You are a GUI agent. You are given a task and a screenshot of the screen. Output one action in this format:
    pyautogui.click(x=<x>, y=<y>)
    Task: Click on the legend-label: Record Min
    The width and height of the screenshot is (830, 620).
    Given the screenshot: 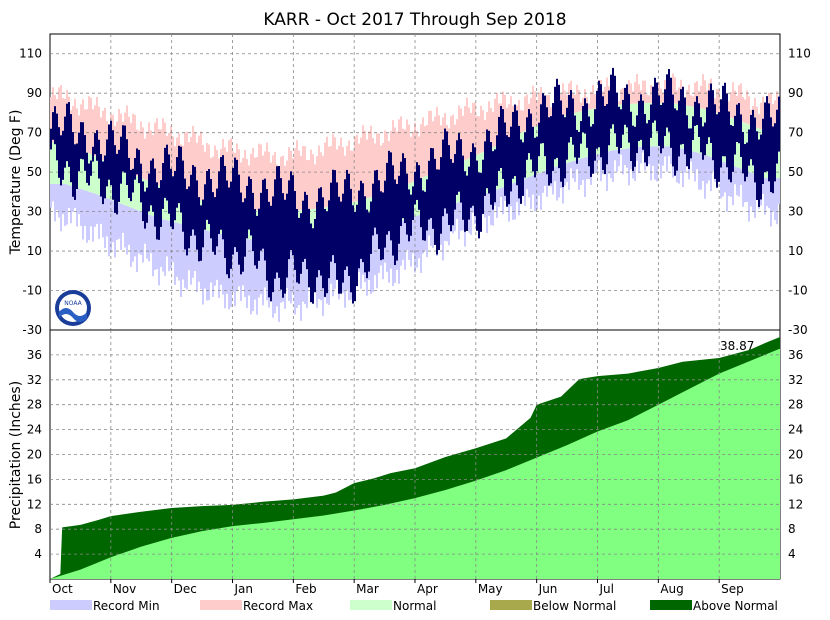 What is the action you would take?
    pyautogui.click(x=126, y=606)
    